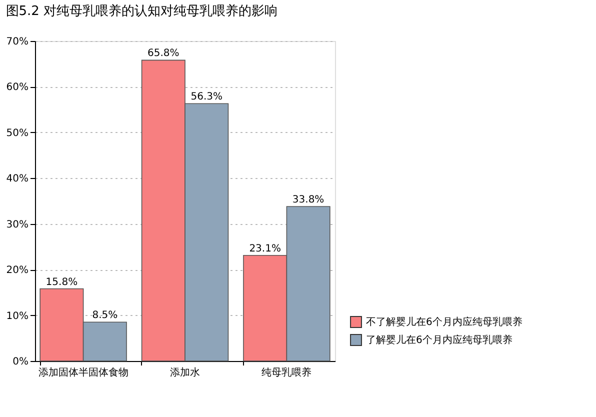 This screenshot has width=596, height=417. Describe the element at coordinates (265, 248) in the screenshot. I see `data-label: 23.1%` at that location.